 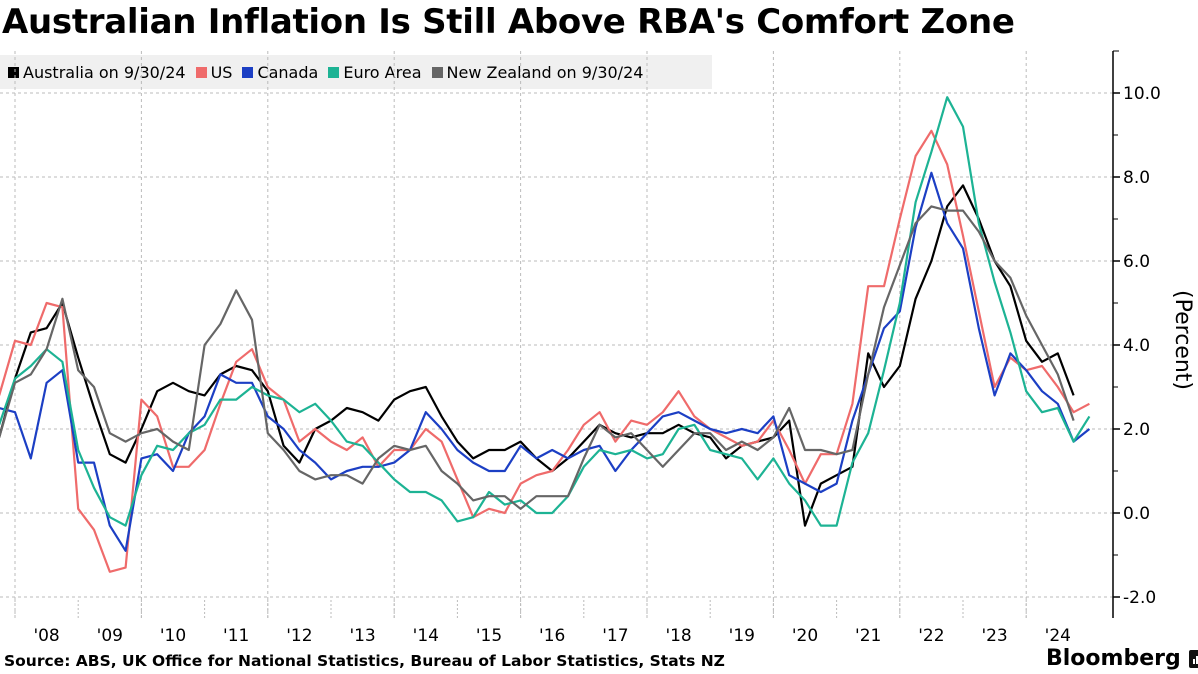 What do you see at coordinates (299, 636) in the screenshot?
I see `x-tick-label: '12` at bounding box center [299, 636].